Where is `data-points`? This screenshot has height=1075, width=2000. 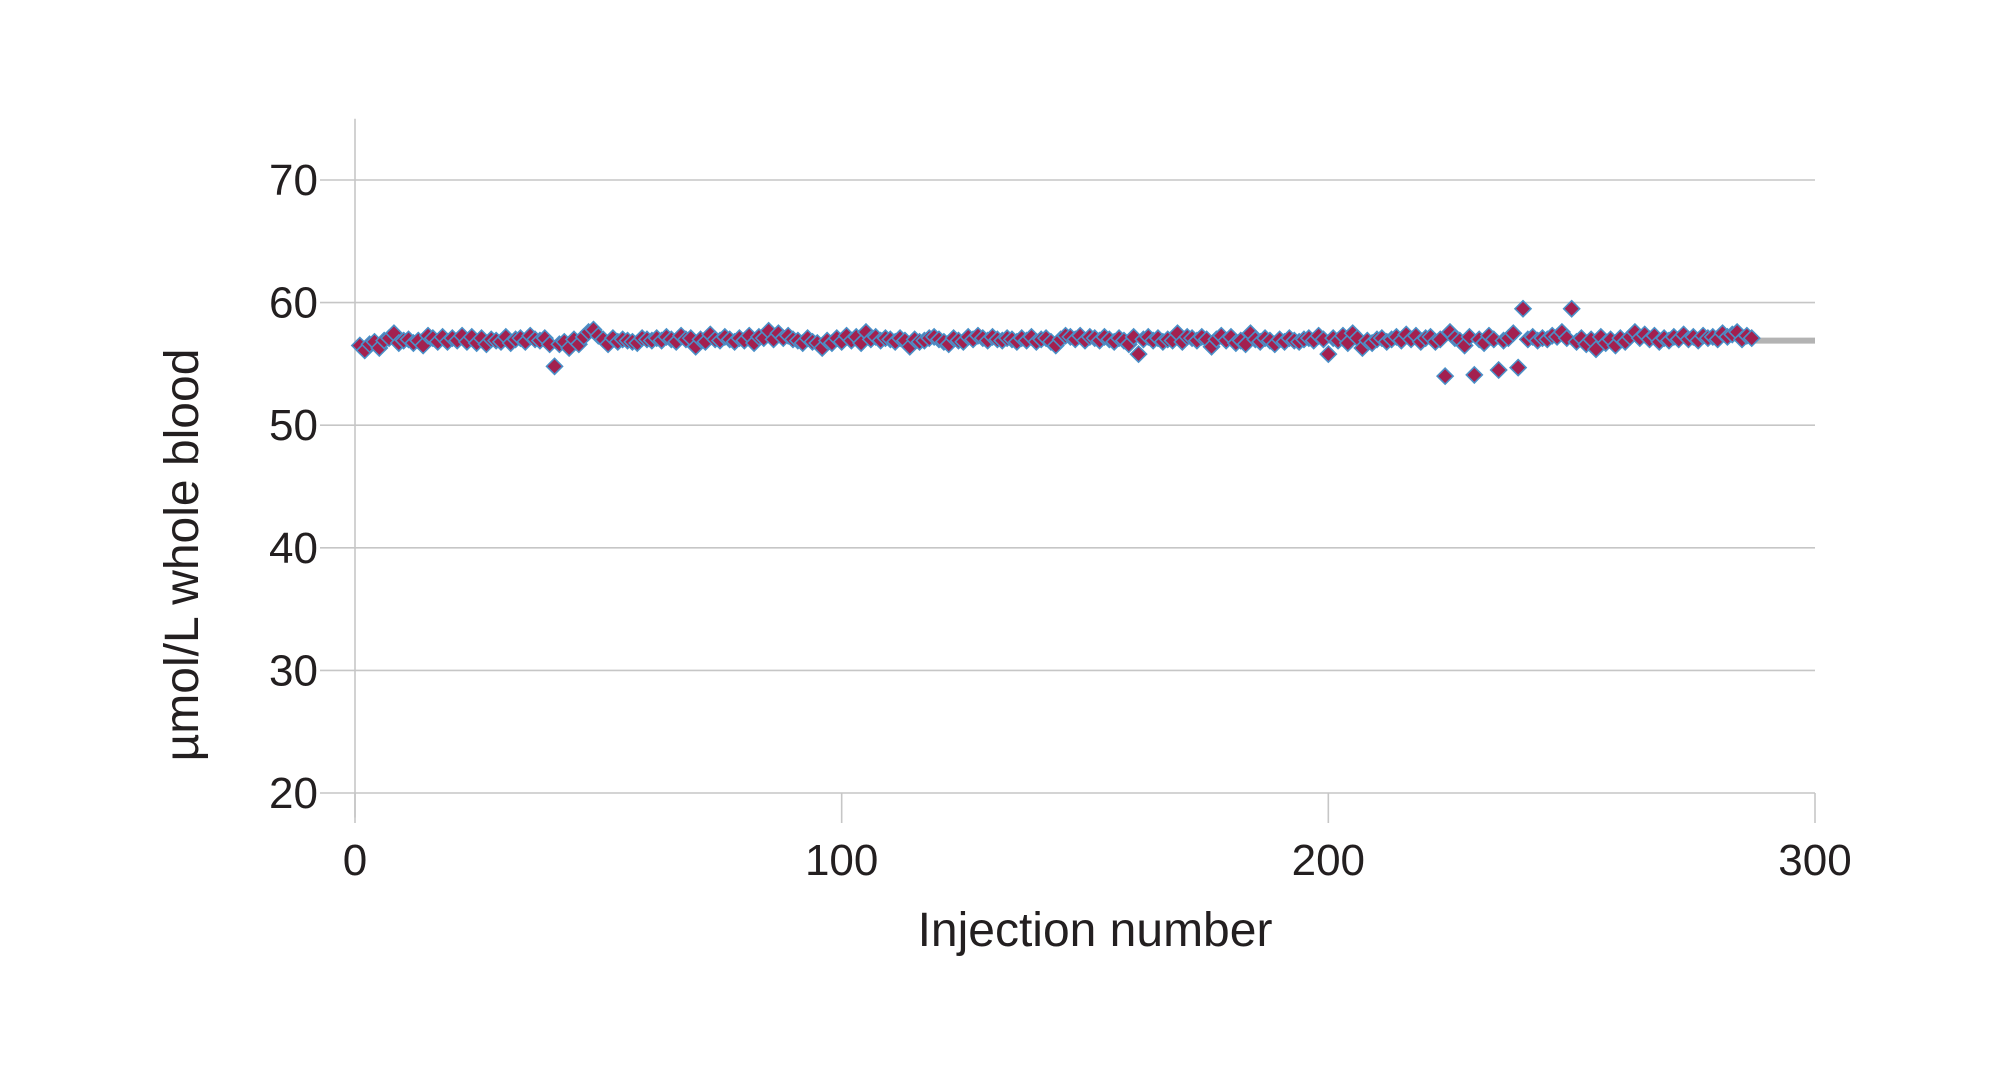 data-points is located at coordinates (1055, 342).